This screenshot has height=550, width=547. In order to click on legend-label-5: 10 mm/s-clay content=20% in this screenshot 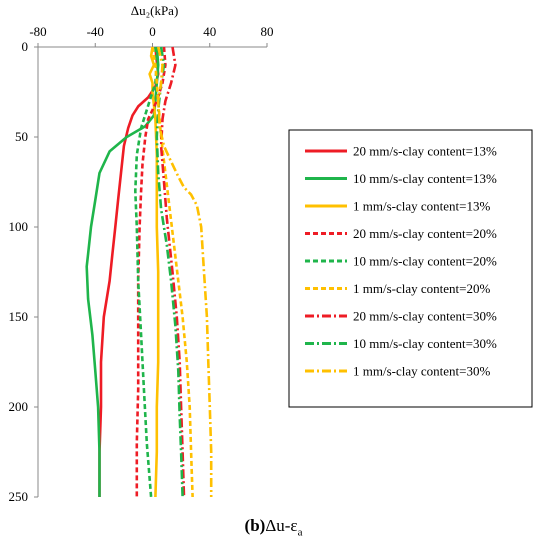, I will do `click(425, 261)`.